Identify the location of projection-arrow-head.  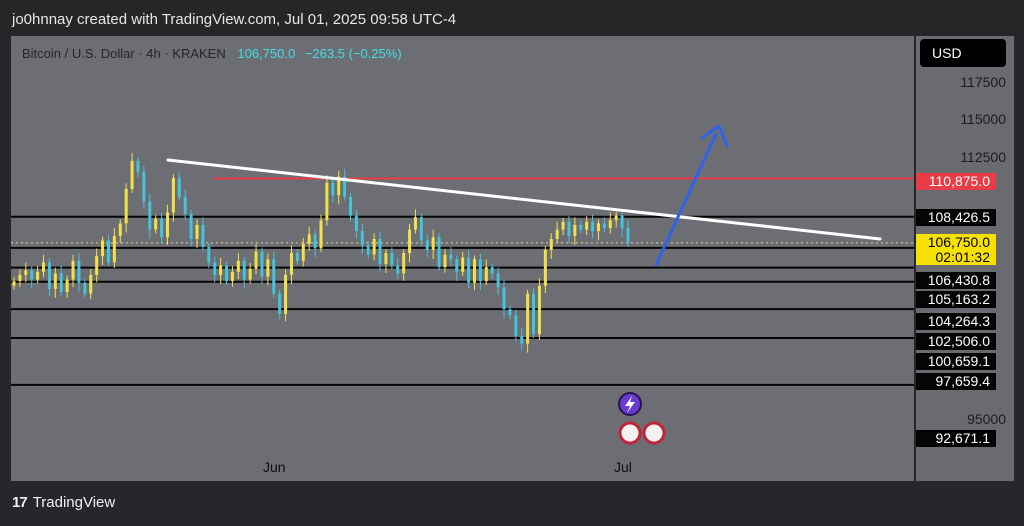
(714, 136).